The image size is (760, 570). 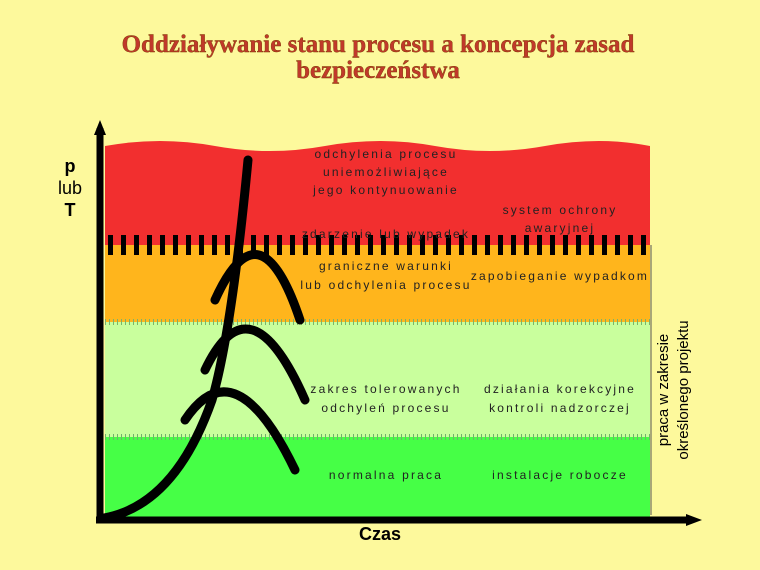 I want to click on zone-text: jego kontynuowanie, so click(x=385, y=190).